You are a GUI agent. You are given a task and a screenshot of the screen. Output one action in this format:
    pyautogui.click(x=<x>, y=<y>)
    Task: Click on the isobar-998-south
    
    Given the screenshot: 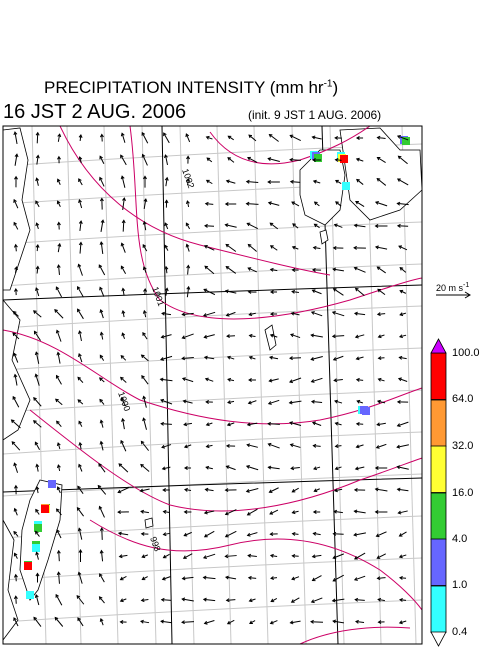 What is the action you would take?
    pyautogui.click(x=355, y=635)
    